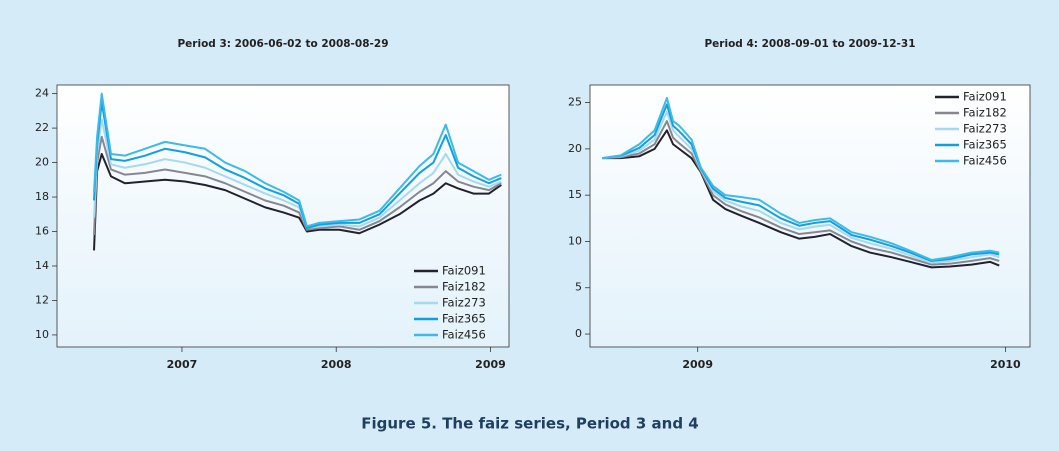 This screenshot has width=1059, height=451. I want to click on y-tick-label: 5, so click(578, 287).